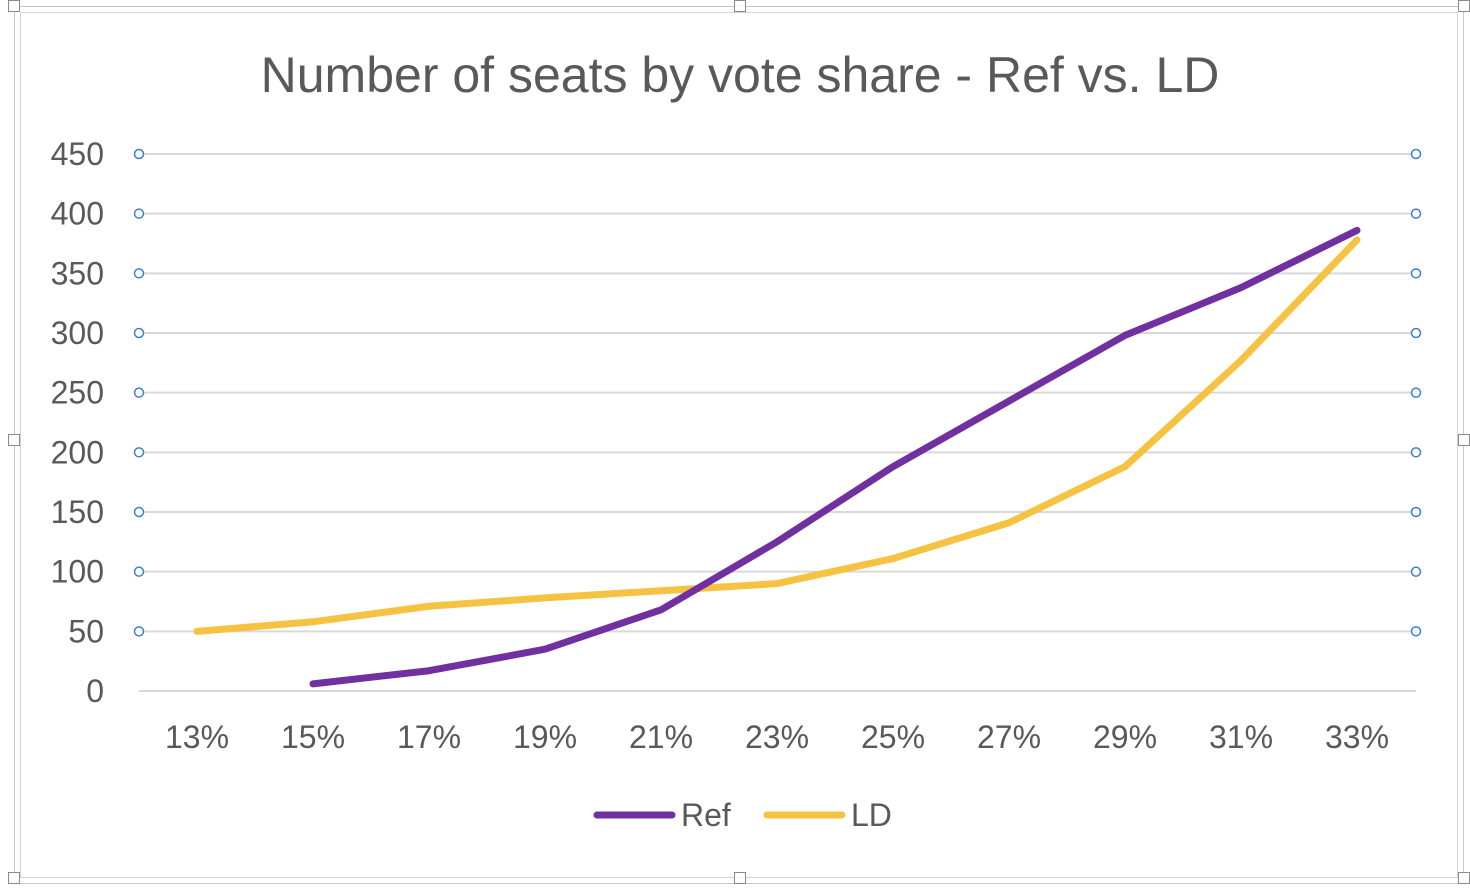 The width and height of the screenshot is (1470, 894). Describe the element at coordinates (86, 631) in the screenshot. I see `y-tick-label: 50` at that location.